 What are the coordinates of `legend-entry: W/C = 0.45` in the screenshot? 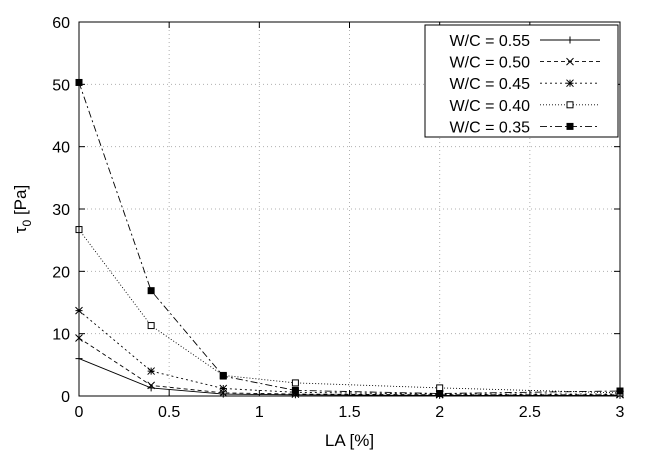 It's located at (525, 84).